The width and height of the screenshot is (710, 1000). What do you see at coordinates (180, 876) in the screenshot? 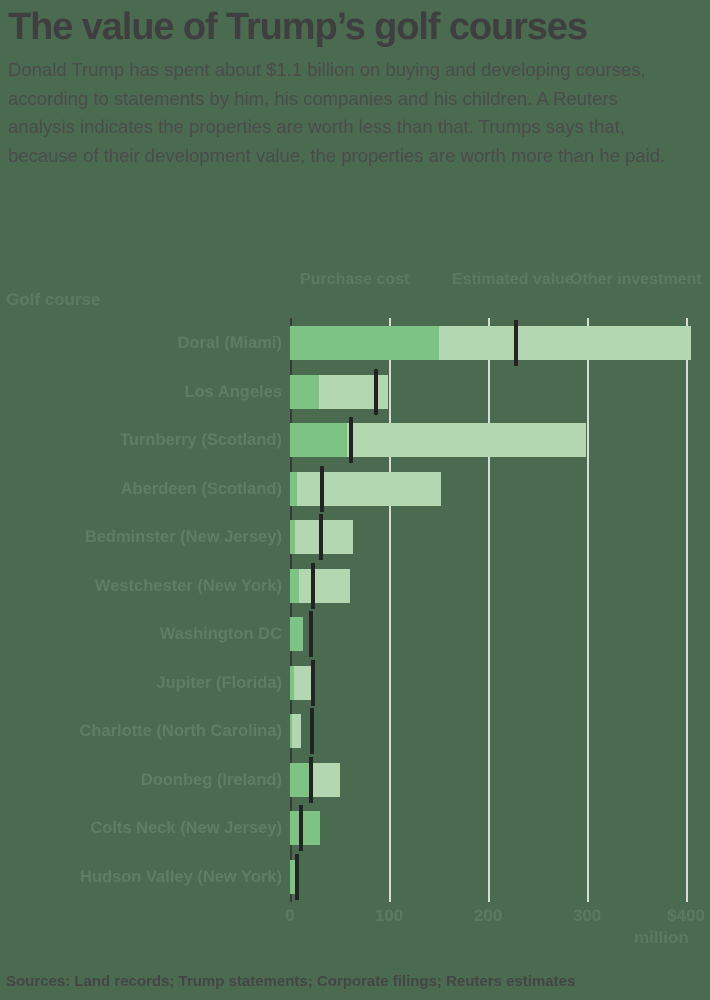
I see `category-label: Hudson Valley (New York)` at bounding box center [180, 876].